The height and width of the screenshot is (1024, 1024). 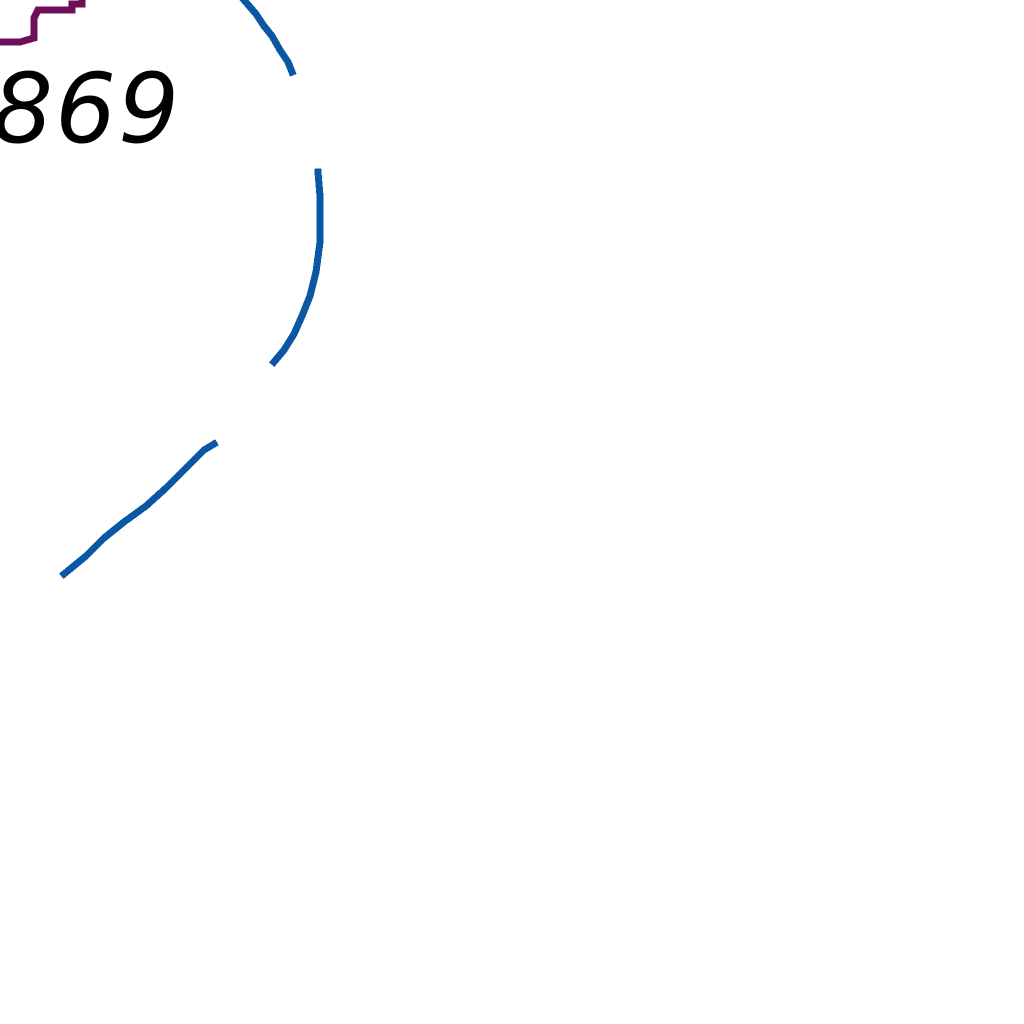 I want to click on blue-line-segment-lower, so click(x=139, y=509).